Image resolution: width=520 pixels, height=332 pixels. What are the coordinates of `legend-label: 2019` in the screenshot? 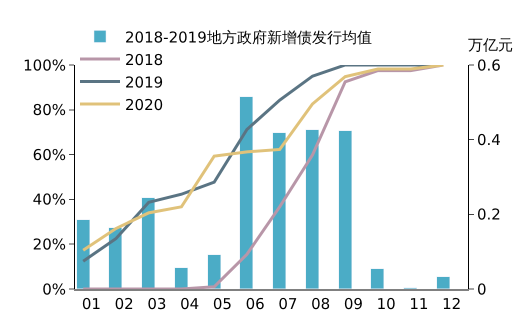 It's located at (144, 82).